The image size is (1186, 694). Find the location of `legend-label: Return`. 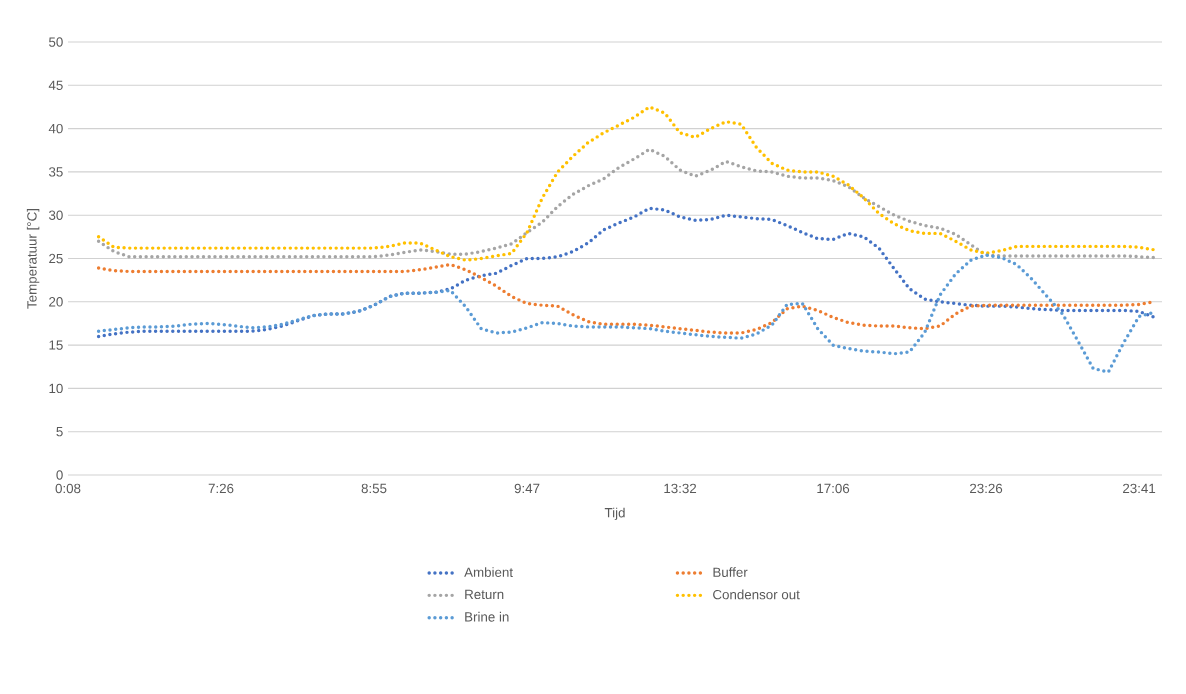

legend-label: Return is located at coordinates (484, 594).